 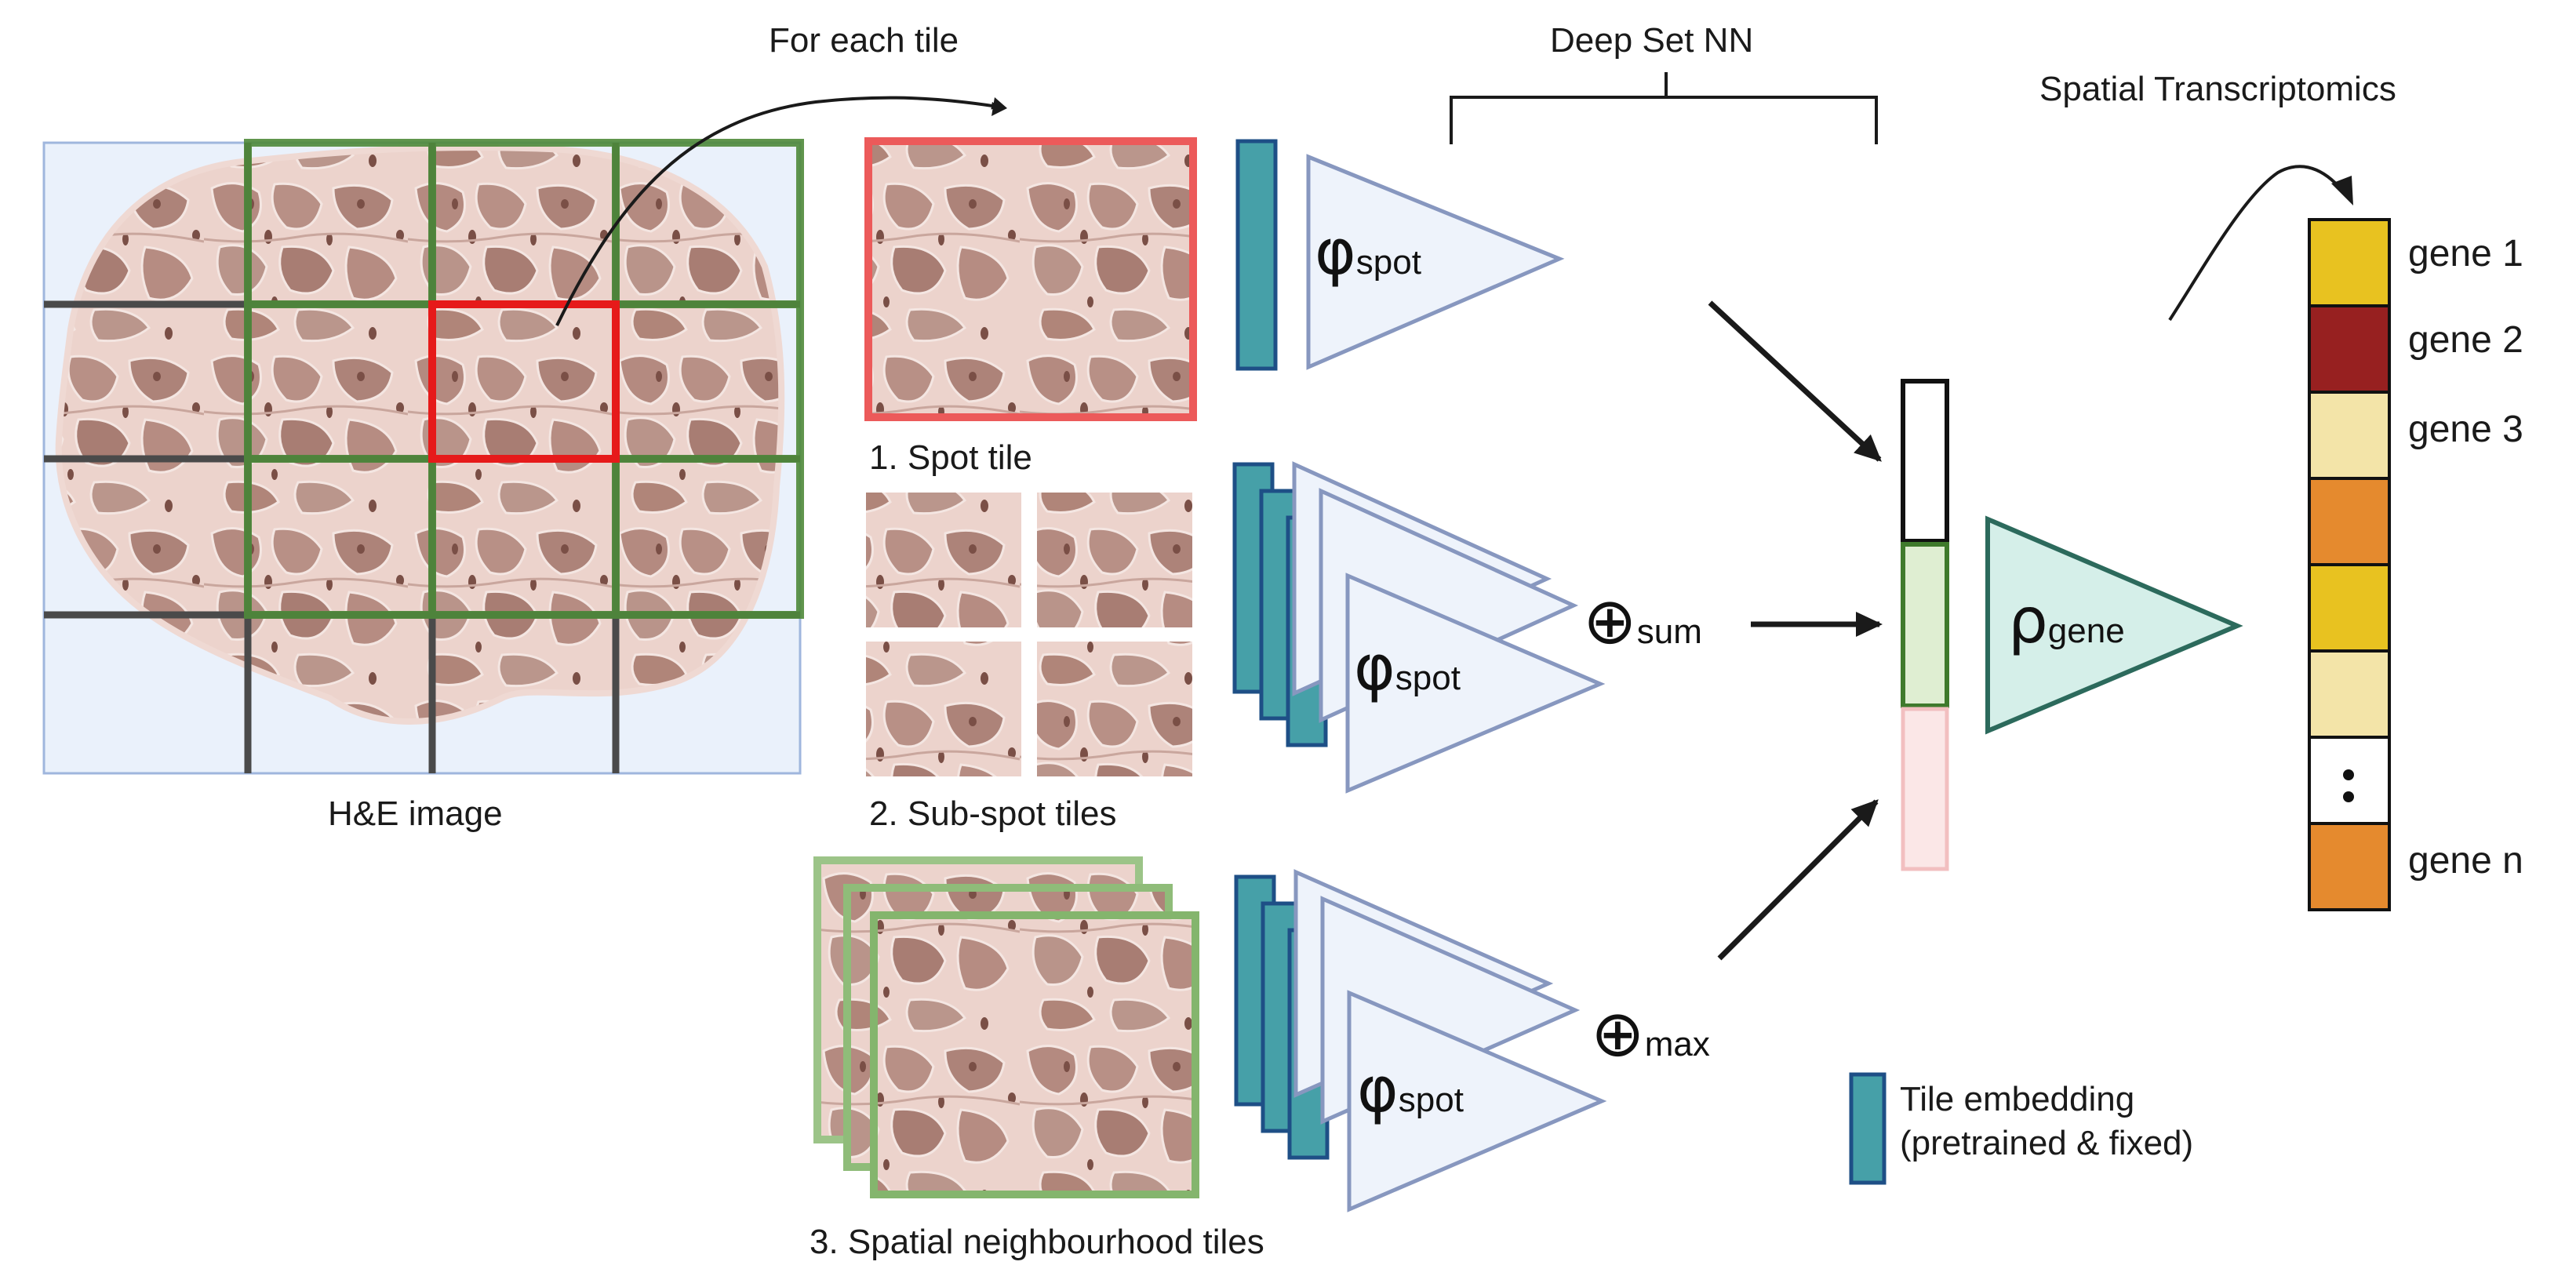 I want to click on max-aggregation-label: ⊕max, so click(x=1650, y=1034).